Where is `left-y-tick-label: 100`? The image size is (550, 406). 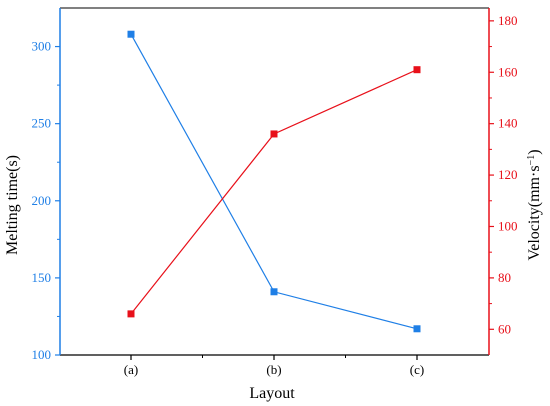 left-y-tick-label: 100 is located at coordinates (42, 354).